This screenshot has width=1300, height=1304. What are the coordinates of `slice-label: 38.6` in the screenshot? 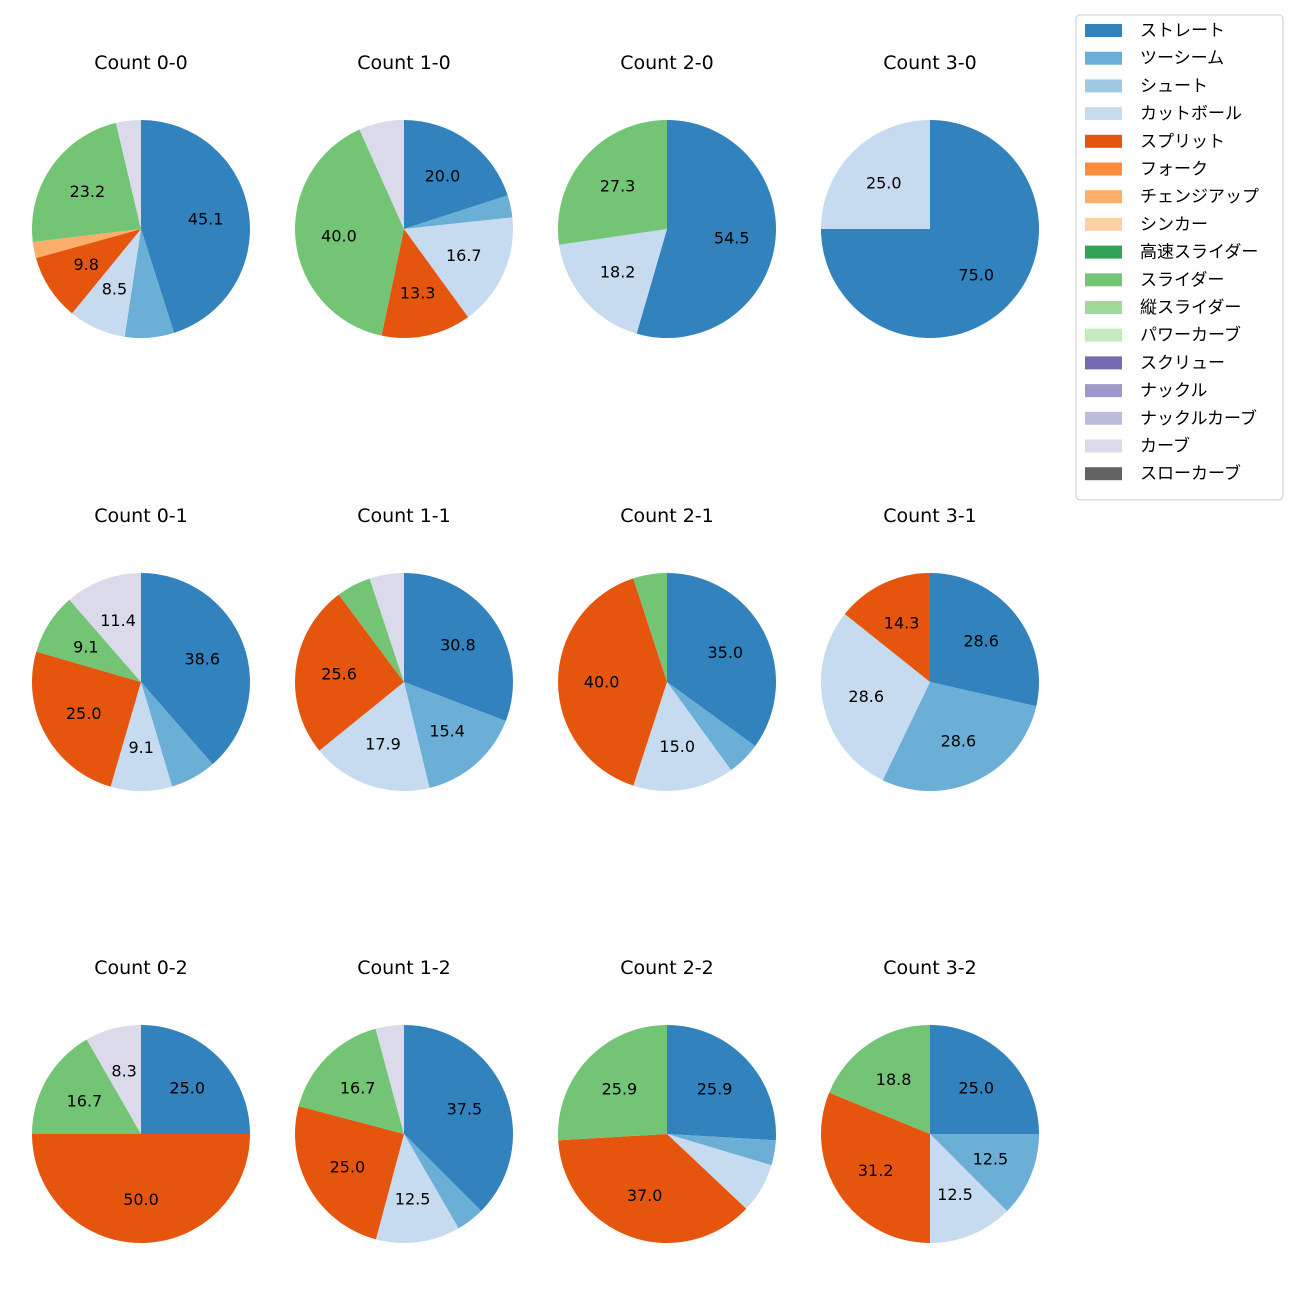 It's located at (202, 659).